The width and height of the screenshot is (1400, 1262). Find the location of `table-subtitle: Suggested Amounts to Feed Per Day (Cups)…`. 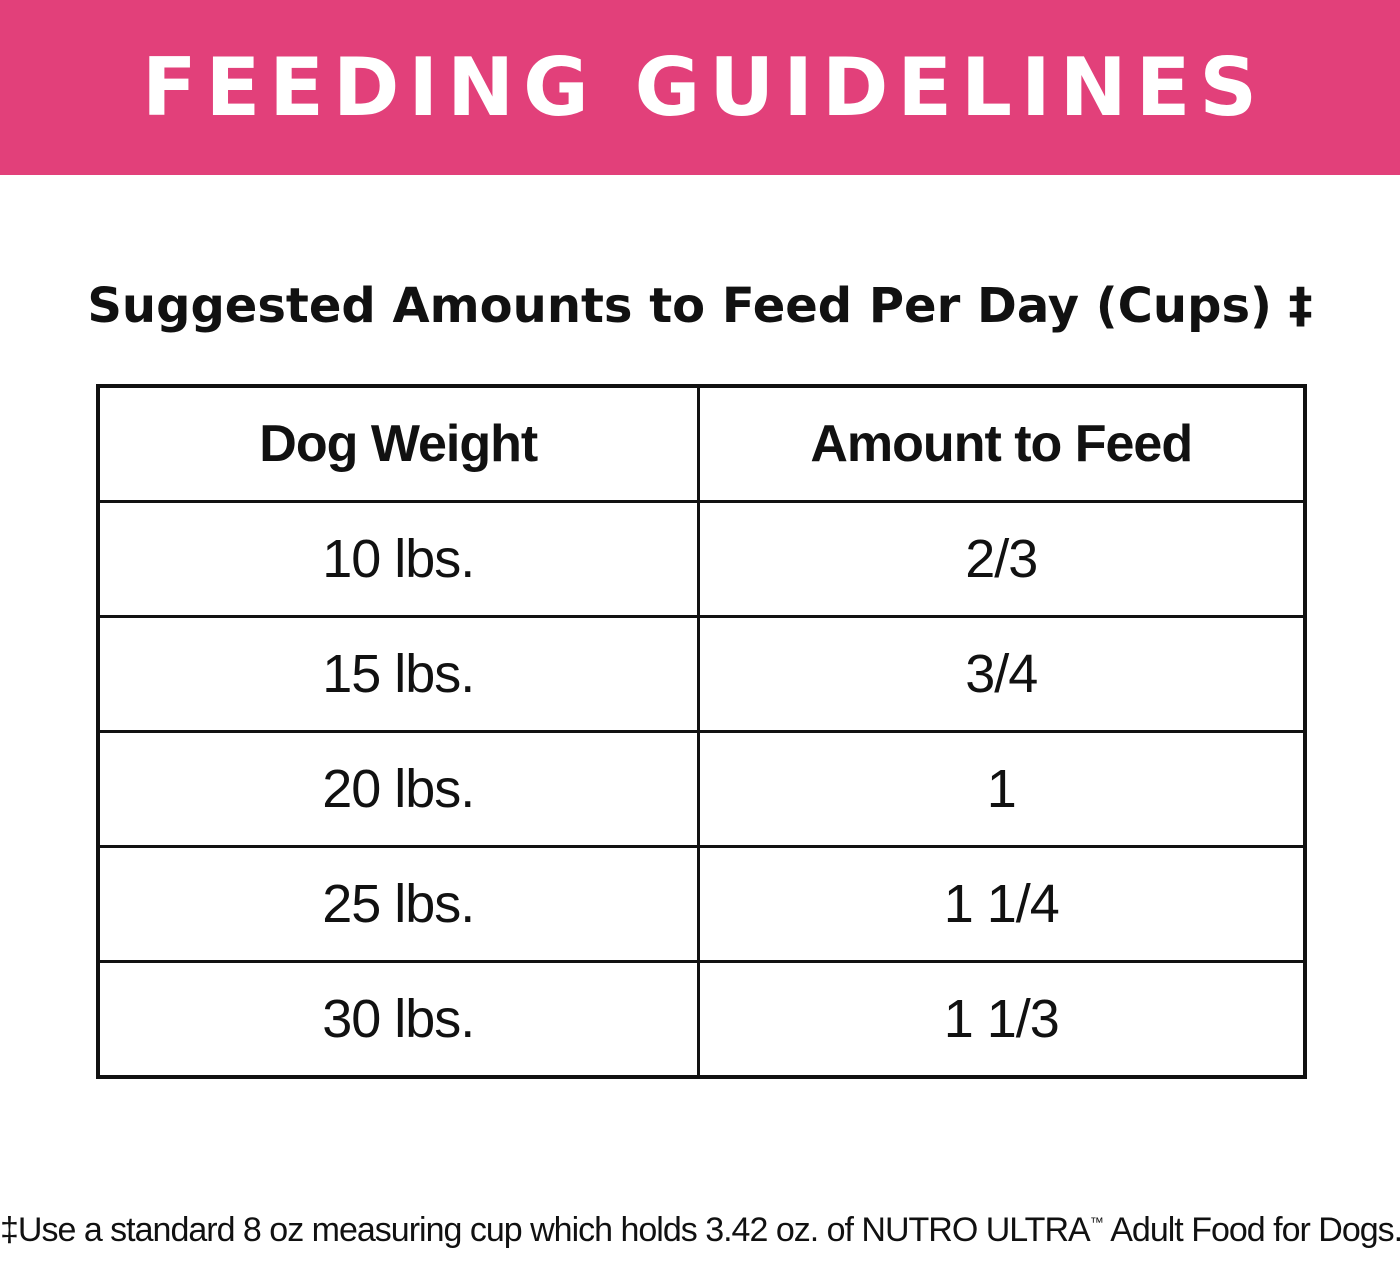

table-subtitle: Suggested Amounts to Feed Per Day (Cups)… is located at coordinates (700, 306).